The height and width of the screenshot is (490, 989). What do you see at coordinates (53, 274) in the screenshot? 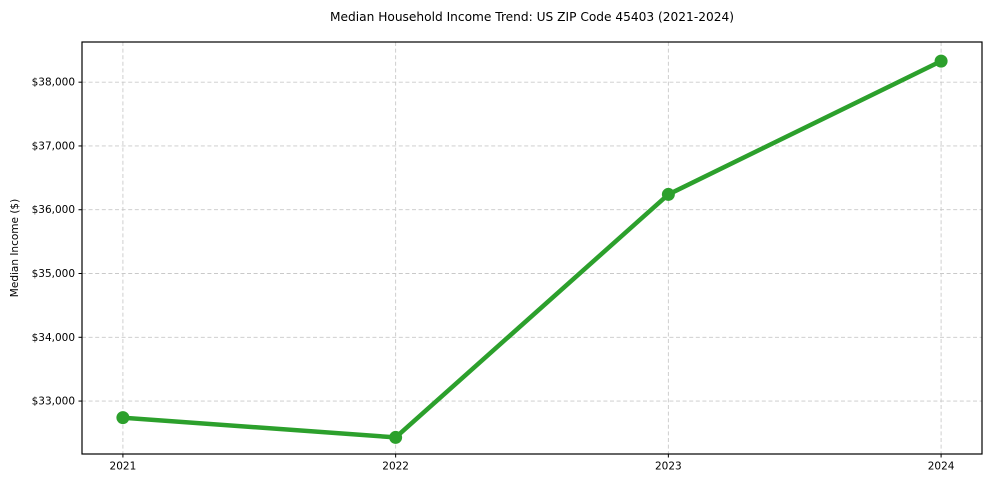
I see `y-tick-label: $35,000` at bounding box center [53, 274].